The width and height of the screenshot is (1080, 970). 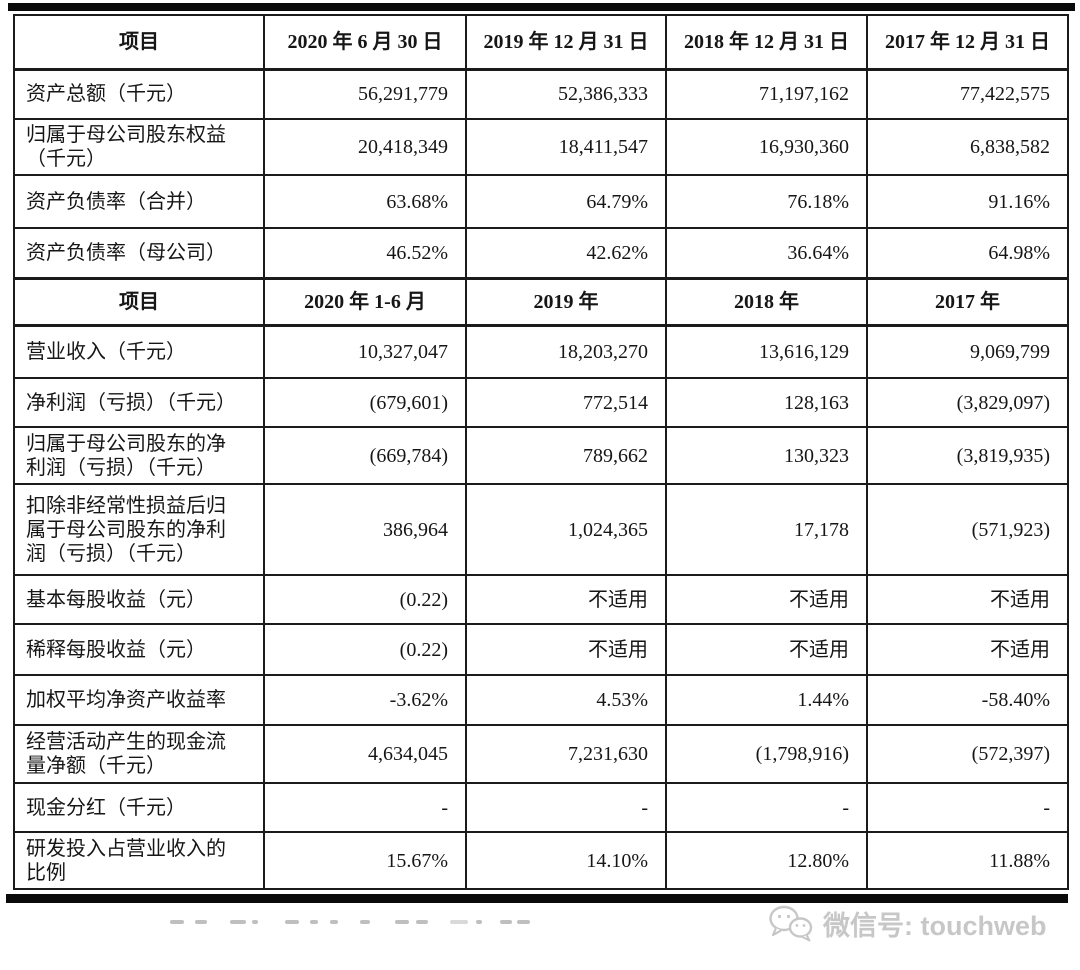 I want to click on cell-value: 20,418,349, so click(x=365, y=147).